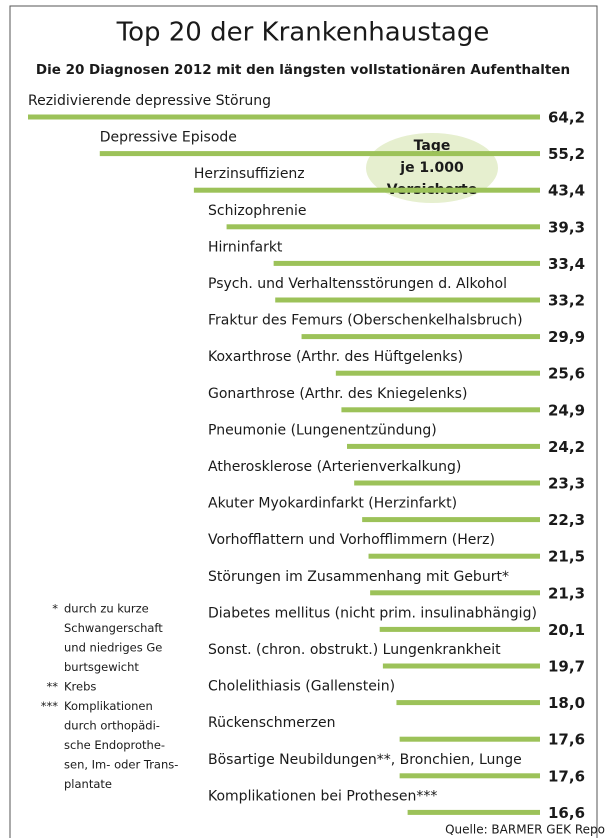 The height and width of the screenshot is (838, 606). I want to click on value-label: 43,4, so click(566, 191).